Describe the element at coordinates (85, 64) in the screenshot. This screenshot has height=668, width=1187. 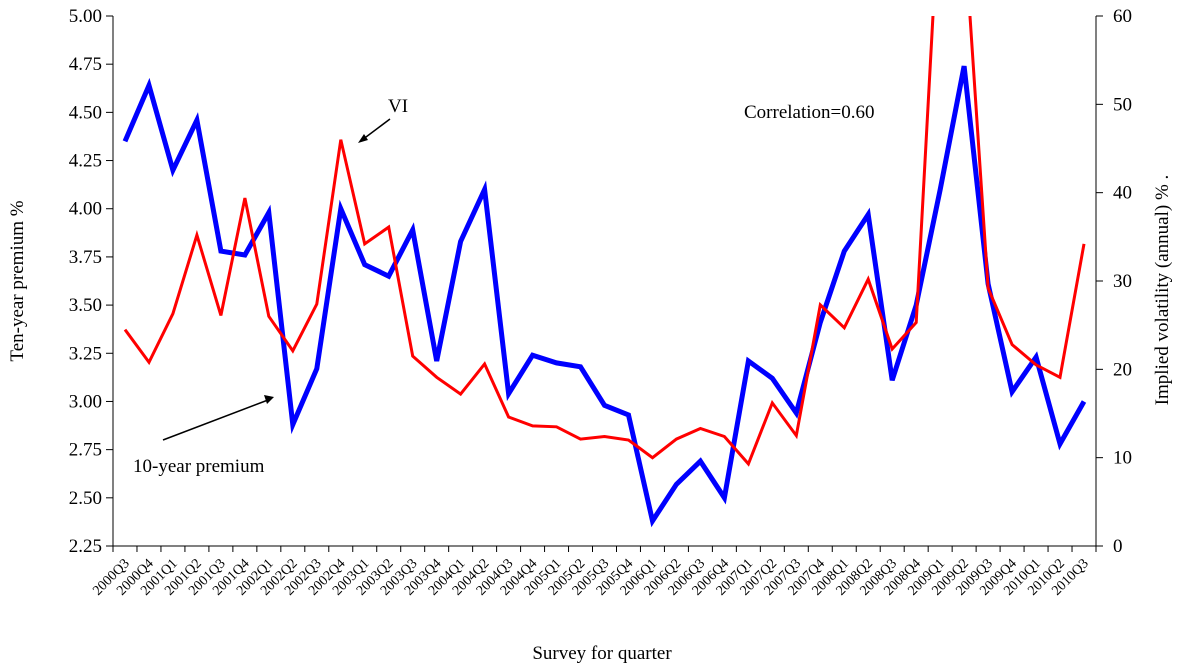
I see `y-left-tick-label: 4.75` at that location.